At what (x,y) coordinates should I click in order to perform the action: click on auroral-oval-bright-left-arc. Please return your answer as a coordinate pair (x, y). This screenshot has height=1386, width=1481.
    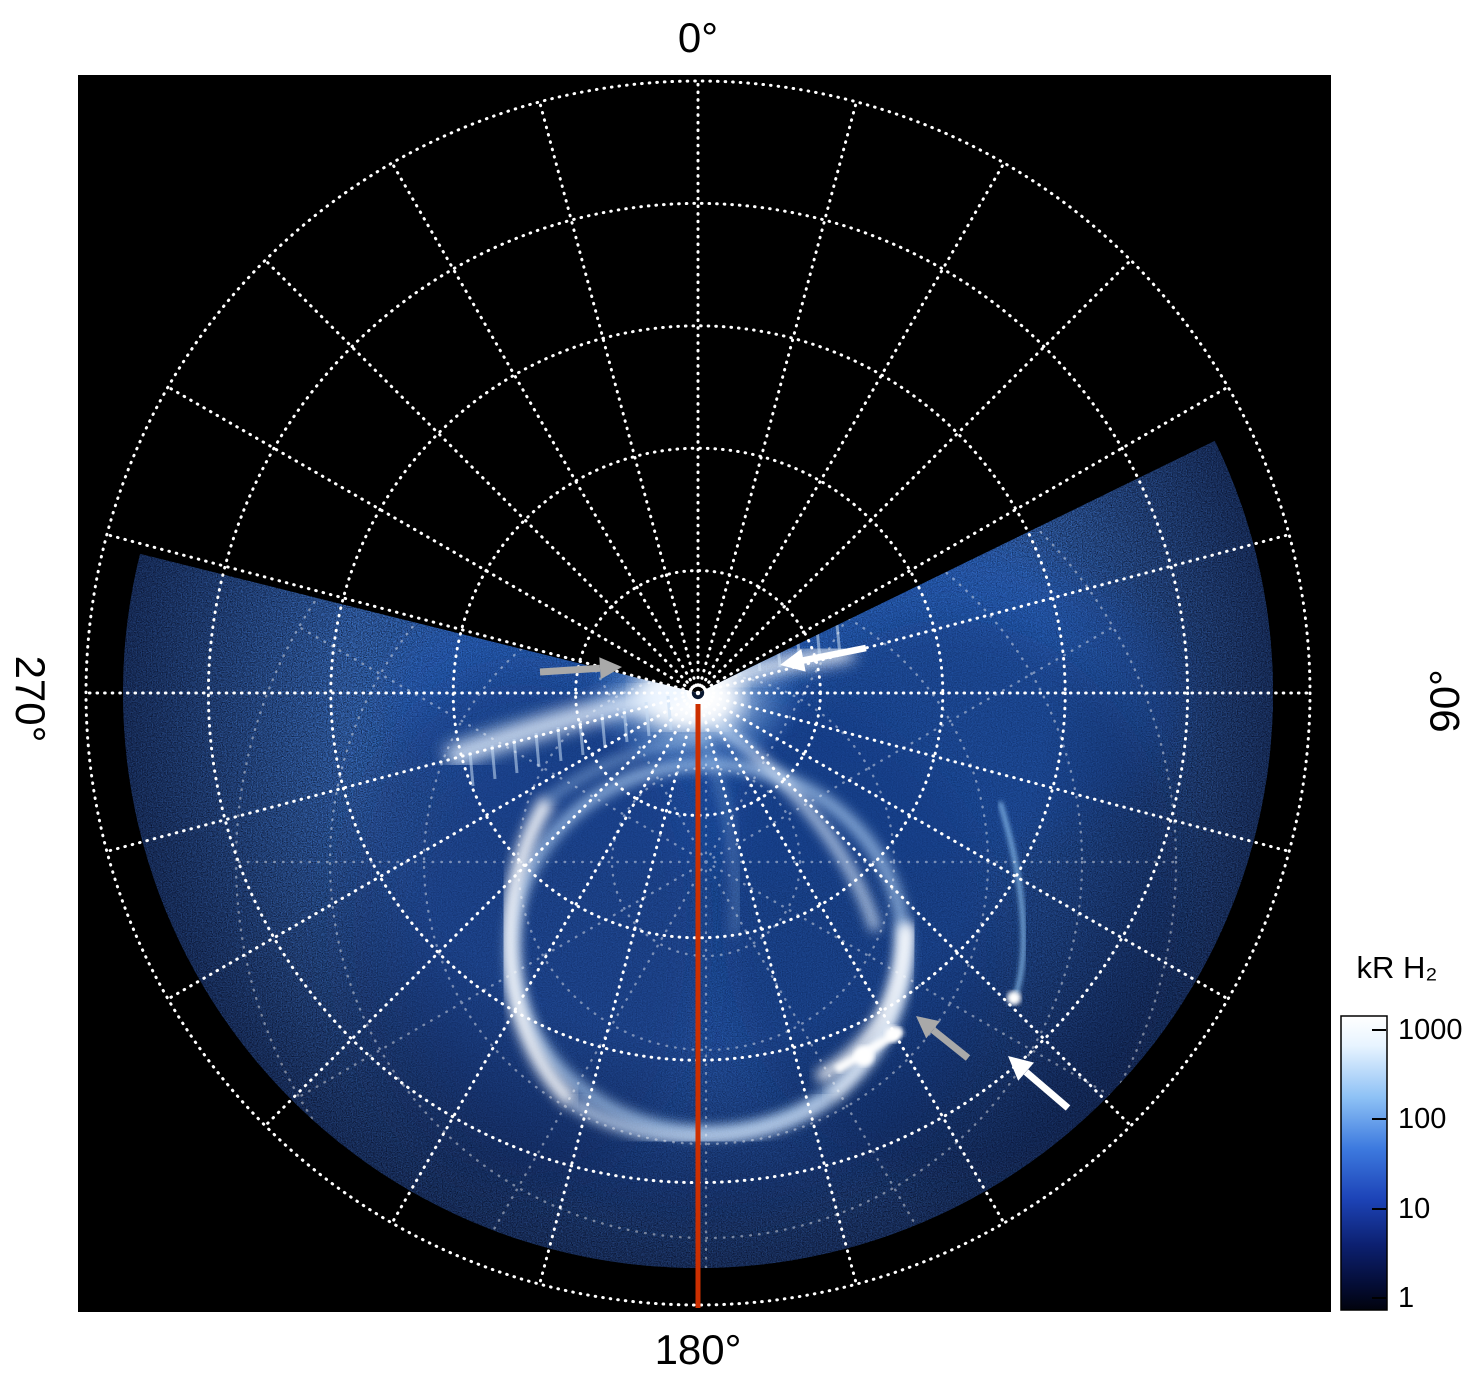
    Looking at the image, I should click on (540, 952).